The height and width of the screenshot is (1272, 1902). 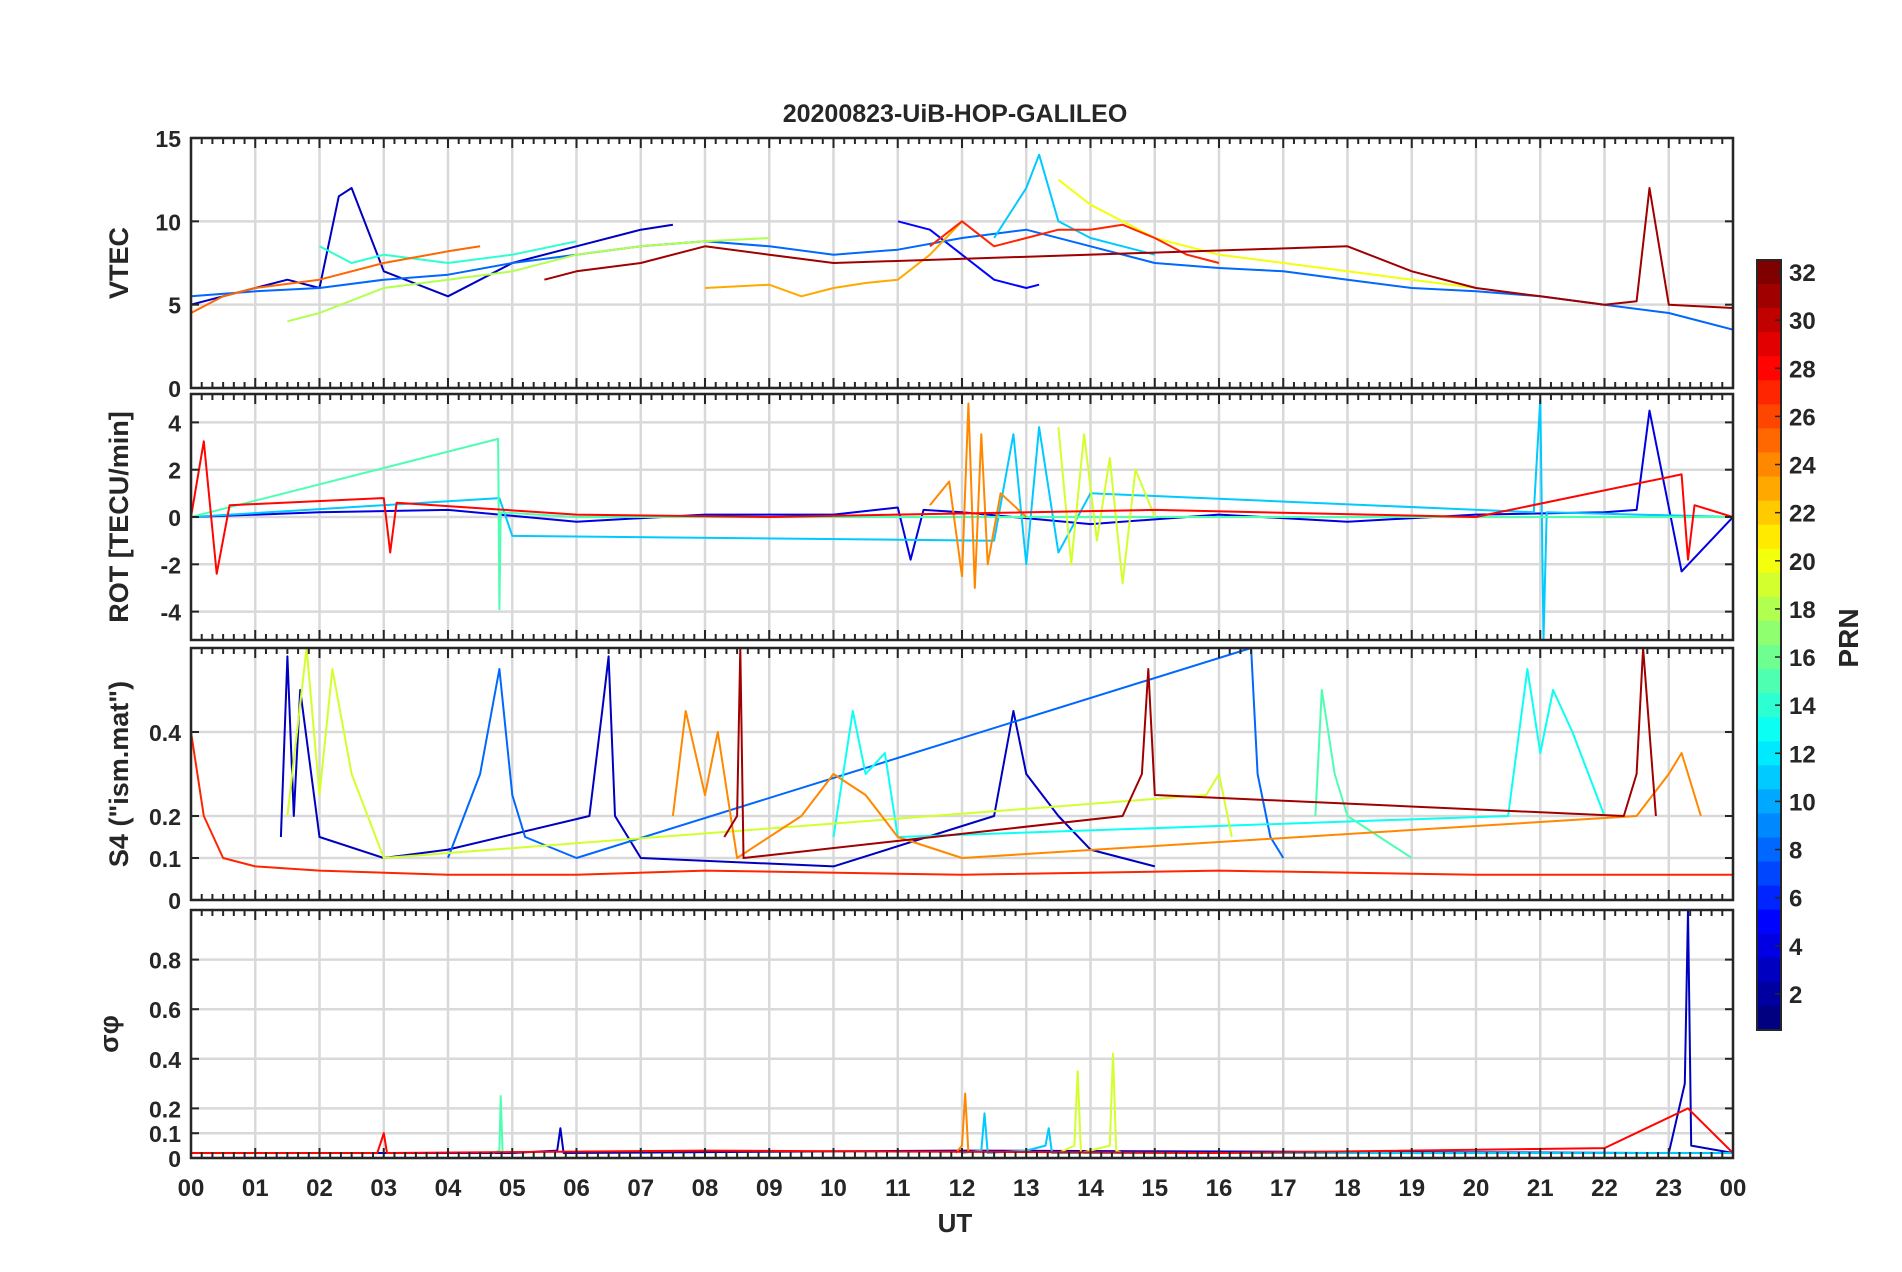 I want to click on x-axis-label: UT, so click(x=955, y=1223).